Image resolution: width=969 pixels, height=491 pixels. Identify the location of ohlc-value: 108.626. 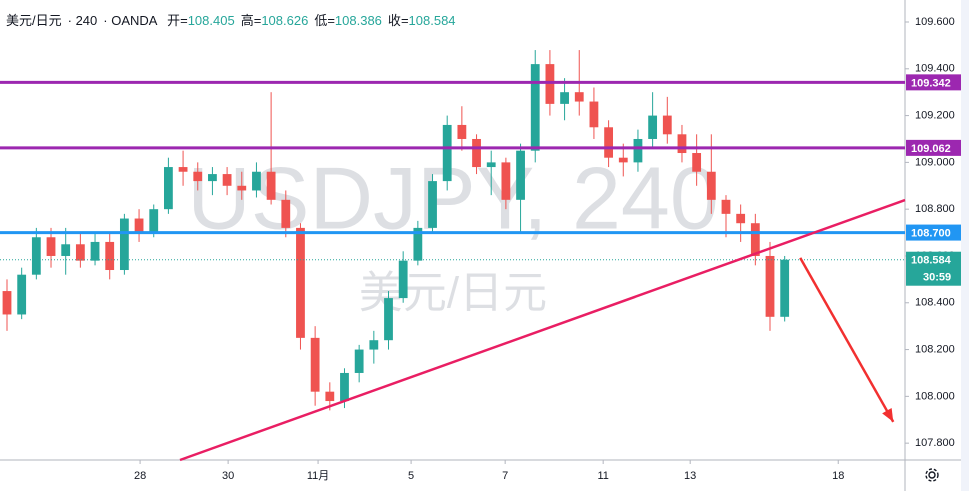
(285, 20).